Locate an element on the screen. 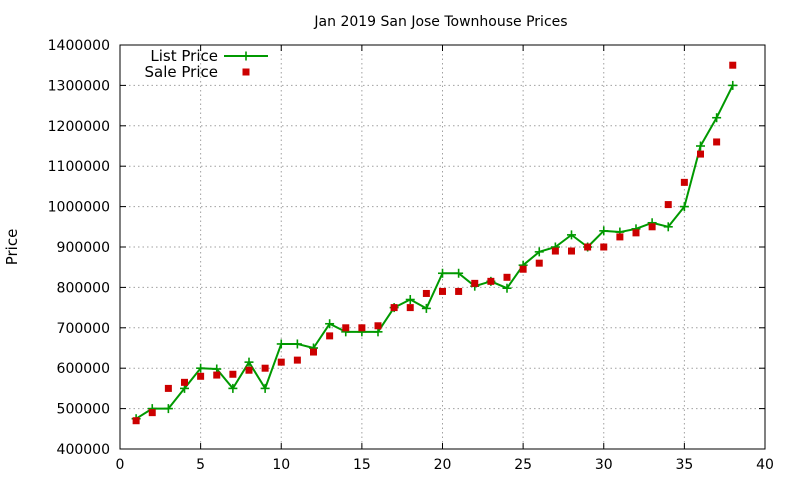  y-tick-label: 1400000 is located at coordinates (79, 46).